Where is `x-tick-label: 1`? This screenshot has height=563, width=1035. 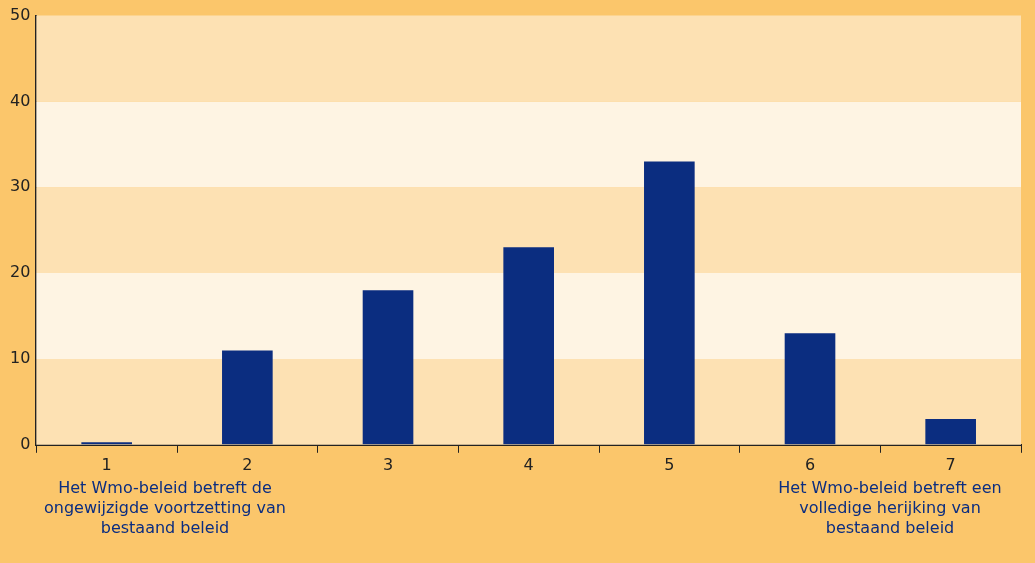 x-tick-label: 1 is located at coordinates (106, 464).